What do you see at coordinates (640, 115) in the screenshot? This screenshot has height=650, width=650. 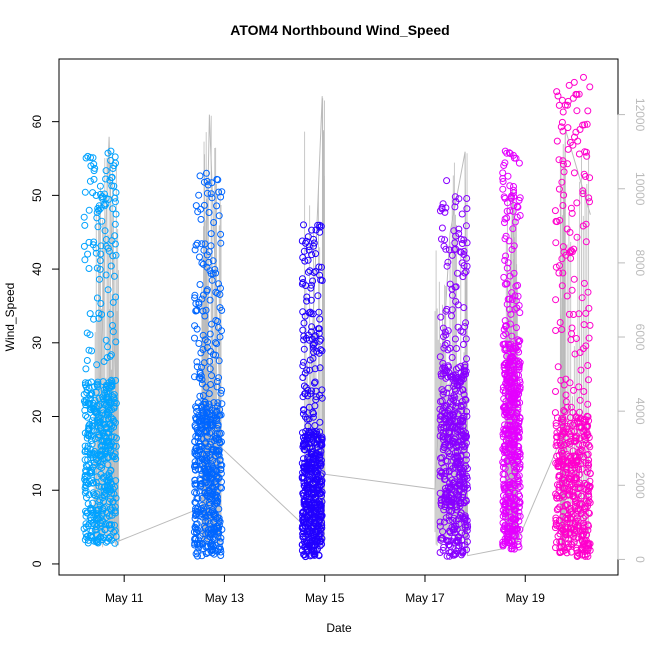 I see `y2-tick-label: 12000` at bounding box center [640, 115].